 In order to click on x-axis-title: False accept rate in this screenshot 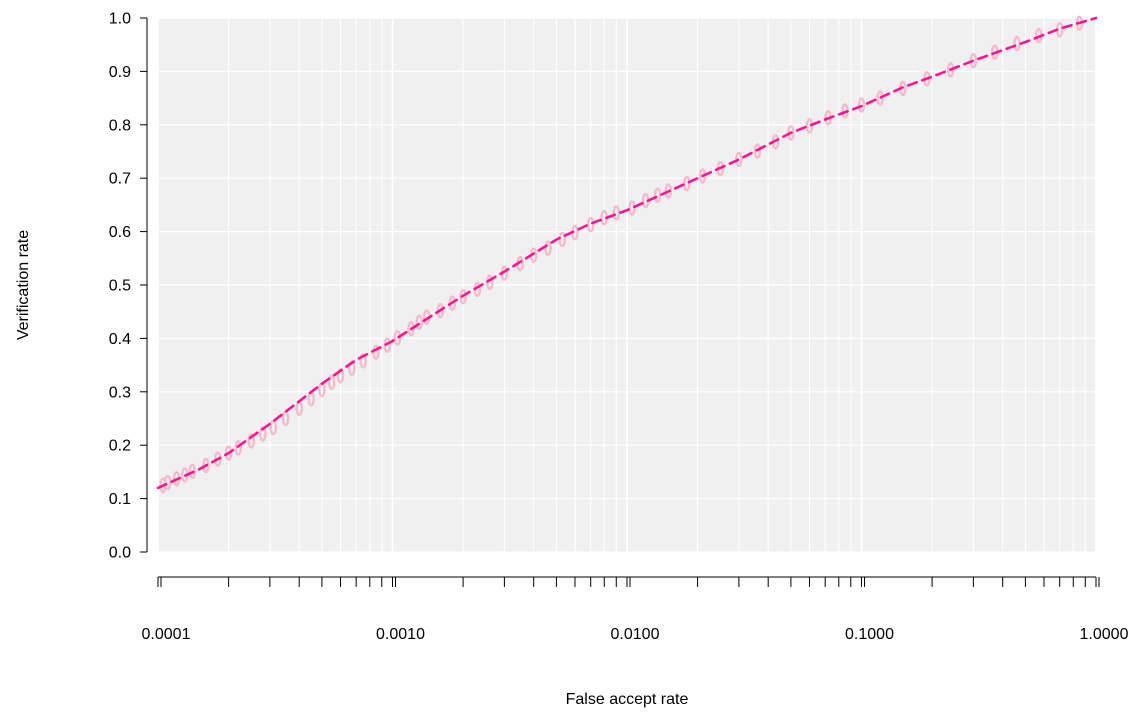, I will do `click(627, 699)`.